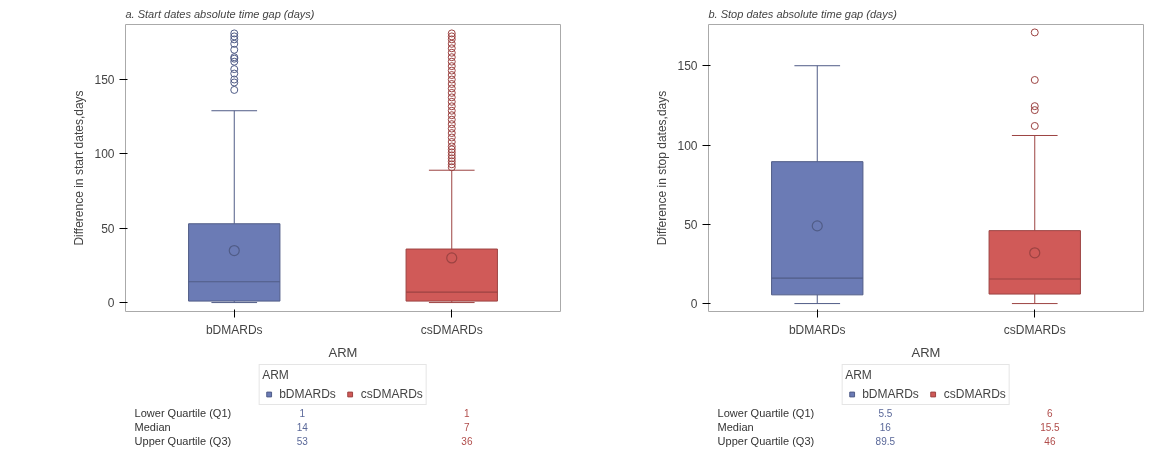 Image resolution: width=1162 pixels, height=470 pixels. Describe the element at coordinates (302, 441) in the screenshot. I see `text: 53` at that location.